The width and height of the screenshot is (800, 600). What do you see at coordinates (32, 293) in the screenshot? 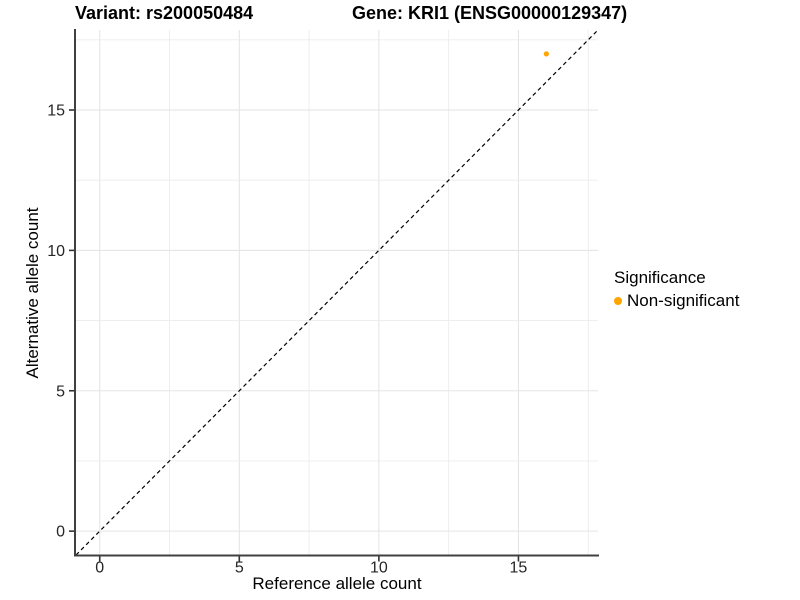
I see `y-axis-label: Alternative allele count` at bounding box center [32, 293].